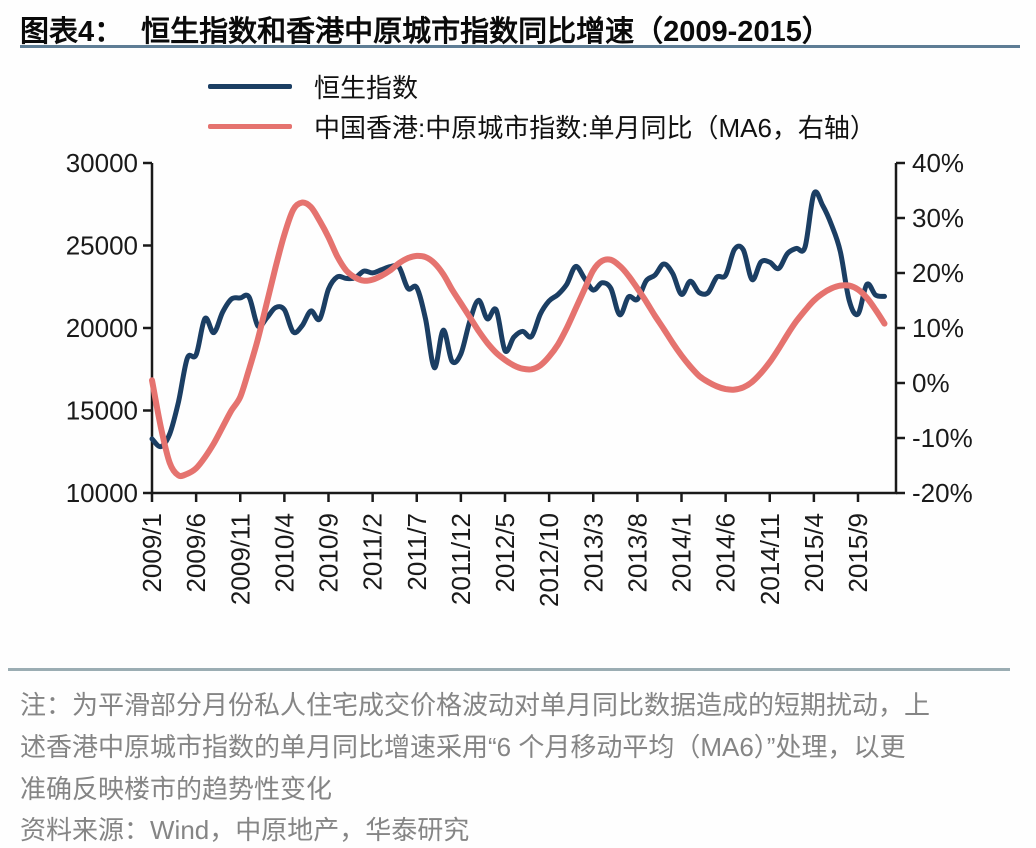 This screenshot has height=848, width=1036. Describe the element at coordinates (102, 246) in the screenshot. I see `left-axis-label: 25000` at that location.